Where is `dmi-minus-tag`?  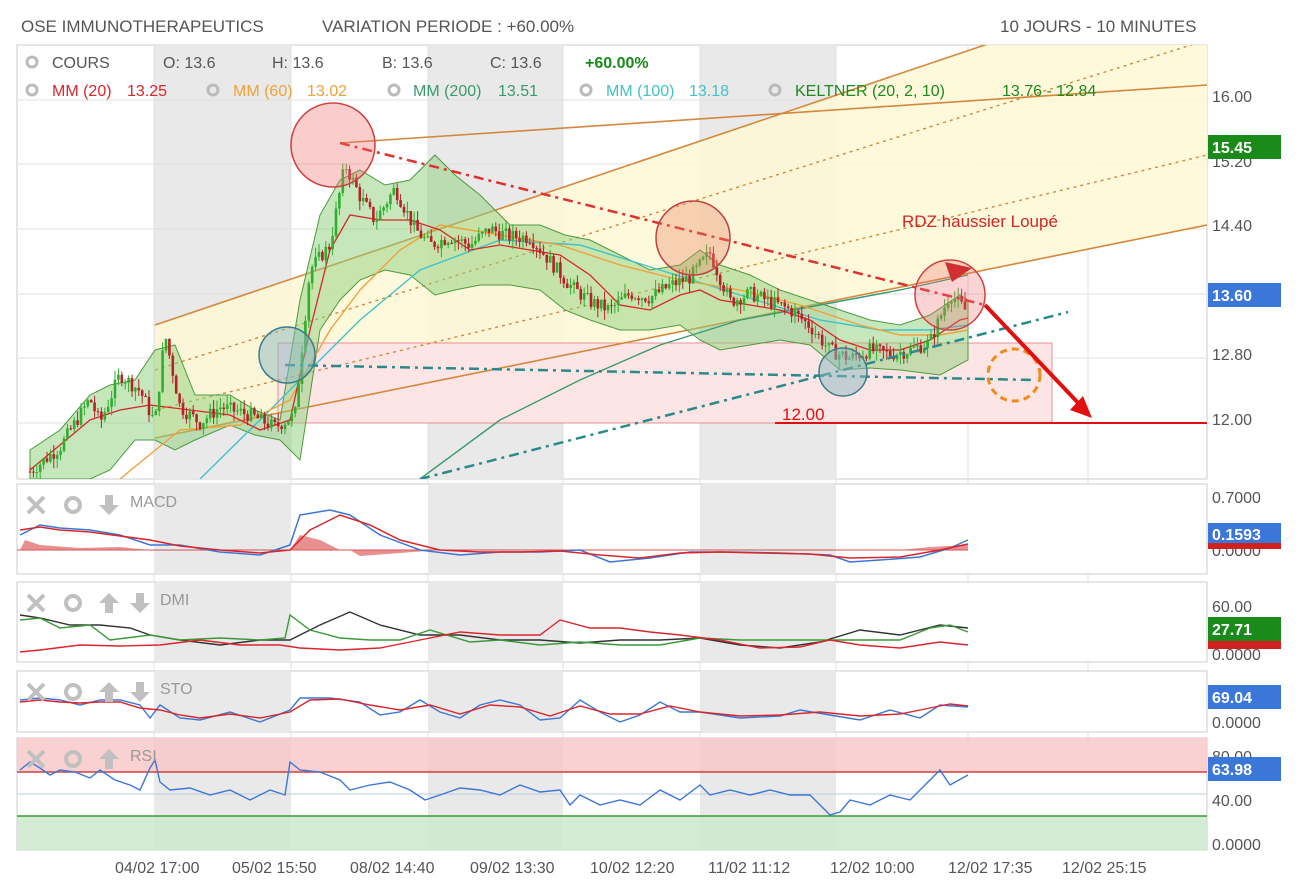
dmi-minus-tag is located at coordinates (1244, 645).